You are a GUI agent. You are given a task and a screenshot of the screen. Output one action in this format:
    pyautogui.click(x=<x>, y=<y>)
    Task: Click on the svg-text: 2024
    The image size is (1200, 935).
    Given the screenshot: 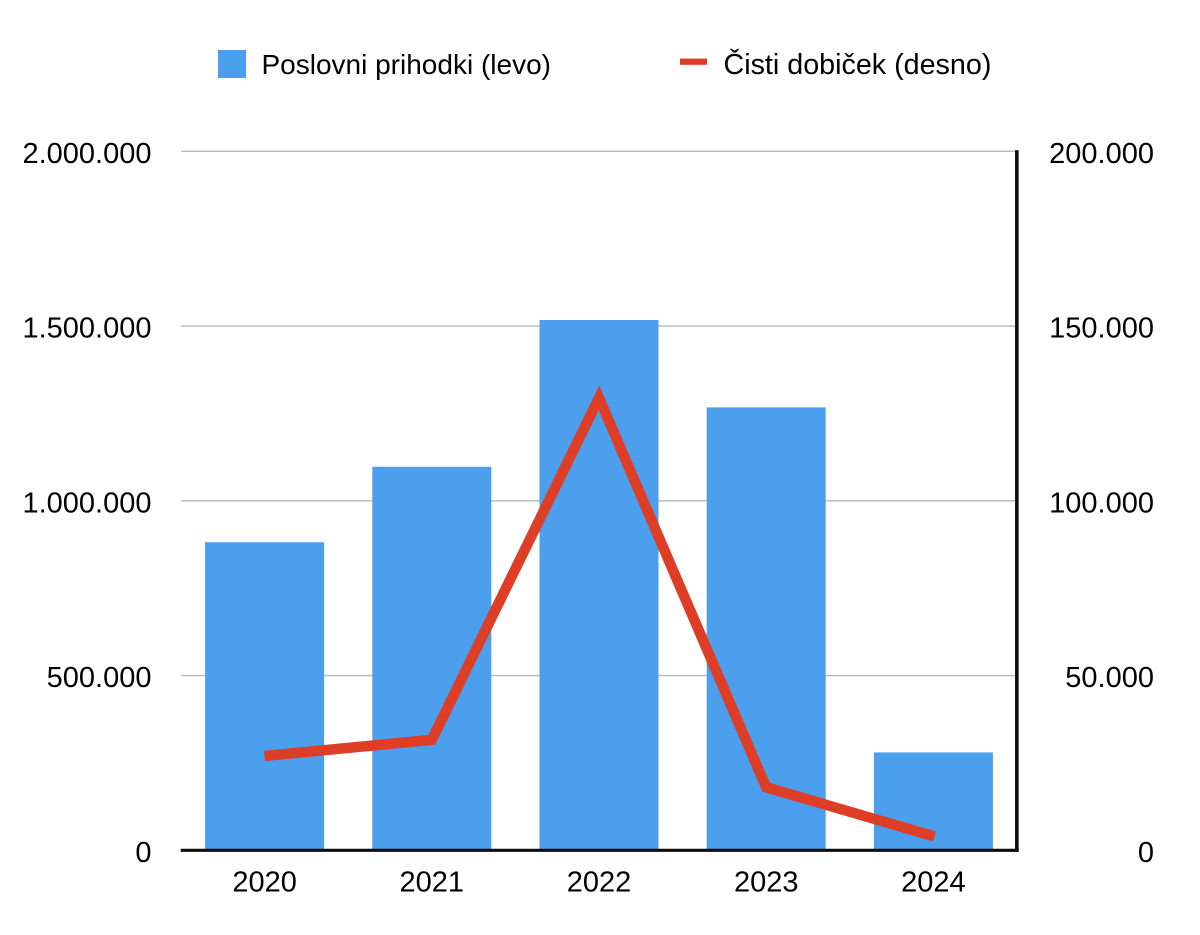 What is the action you would take?
    pyautogui.click(x=933, y=882)
    